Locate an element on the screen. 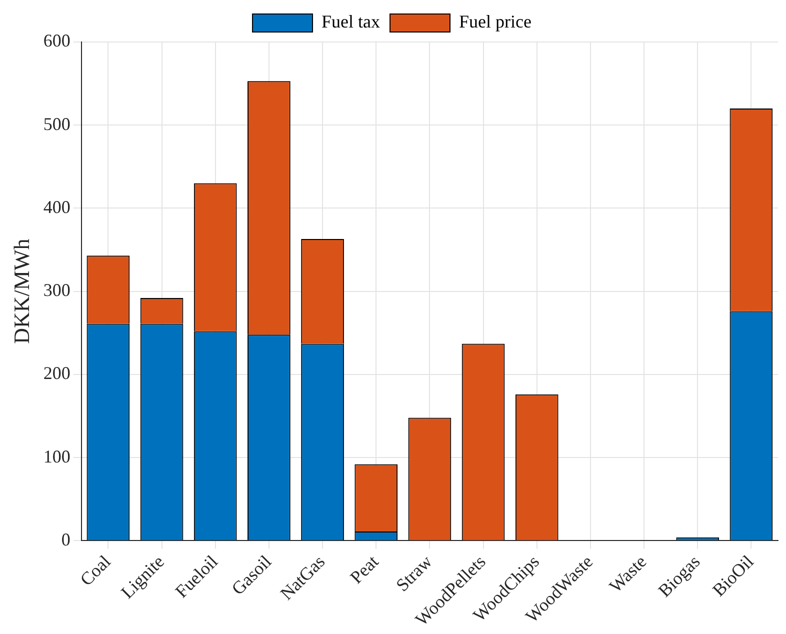 This screenshot has height=634, width=786. y-tick-label: 0 is located at coordinates (65, 539).